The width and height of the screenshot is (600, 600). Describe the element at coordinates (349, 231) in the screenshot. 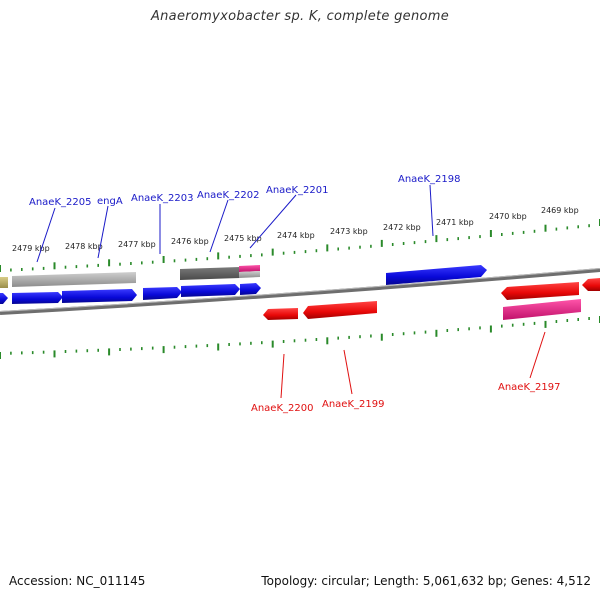

I see `kbp-label: 2473 kbp` at that location.